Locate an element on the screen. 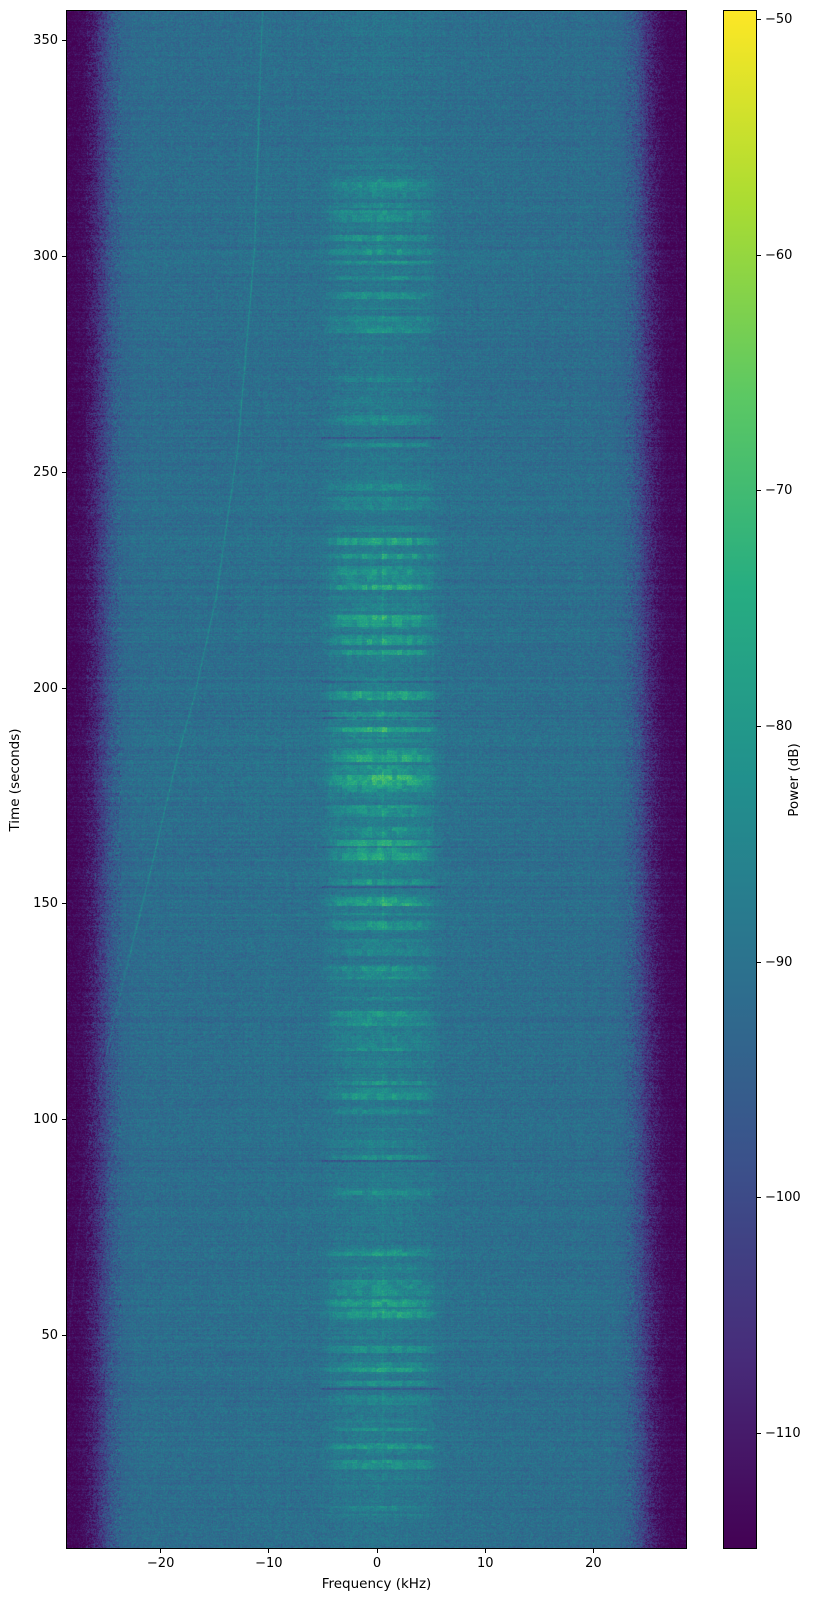 The image size is (832, 1603). y-tick-label: 200 is located at coordinates (45, 688).